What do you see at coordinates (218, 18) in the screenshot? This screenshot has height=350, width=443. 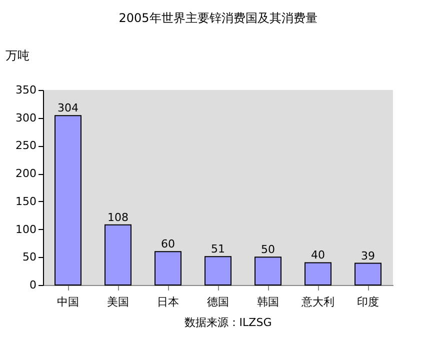 I see `chart-title: 2005年世界主要锌消费国及其消费量` at bounding box center [218, 18].